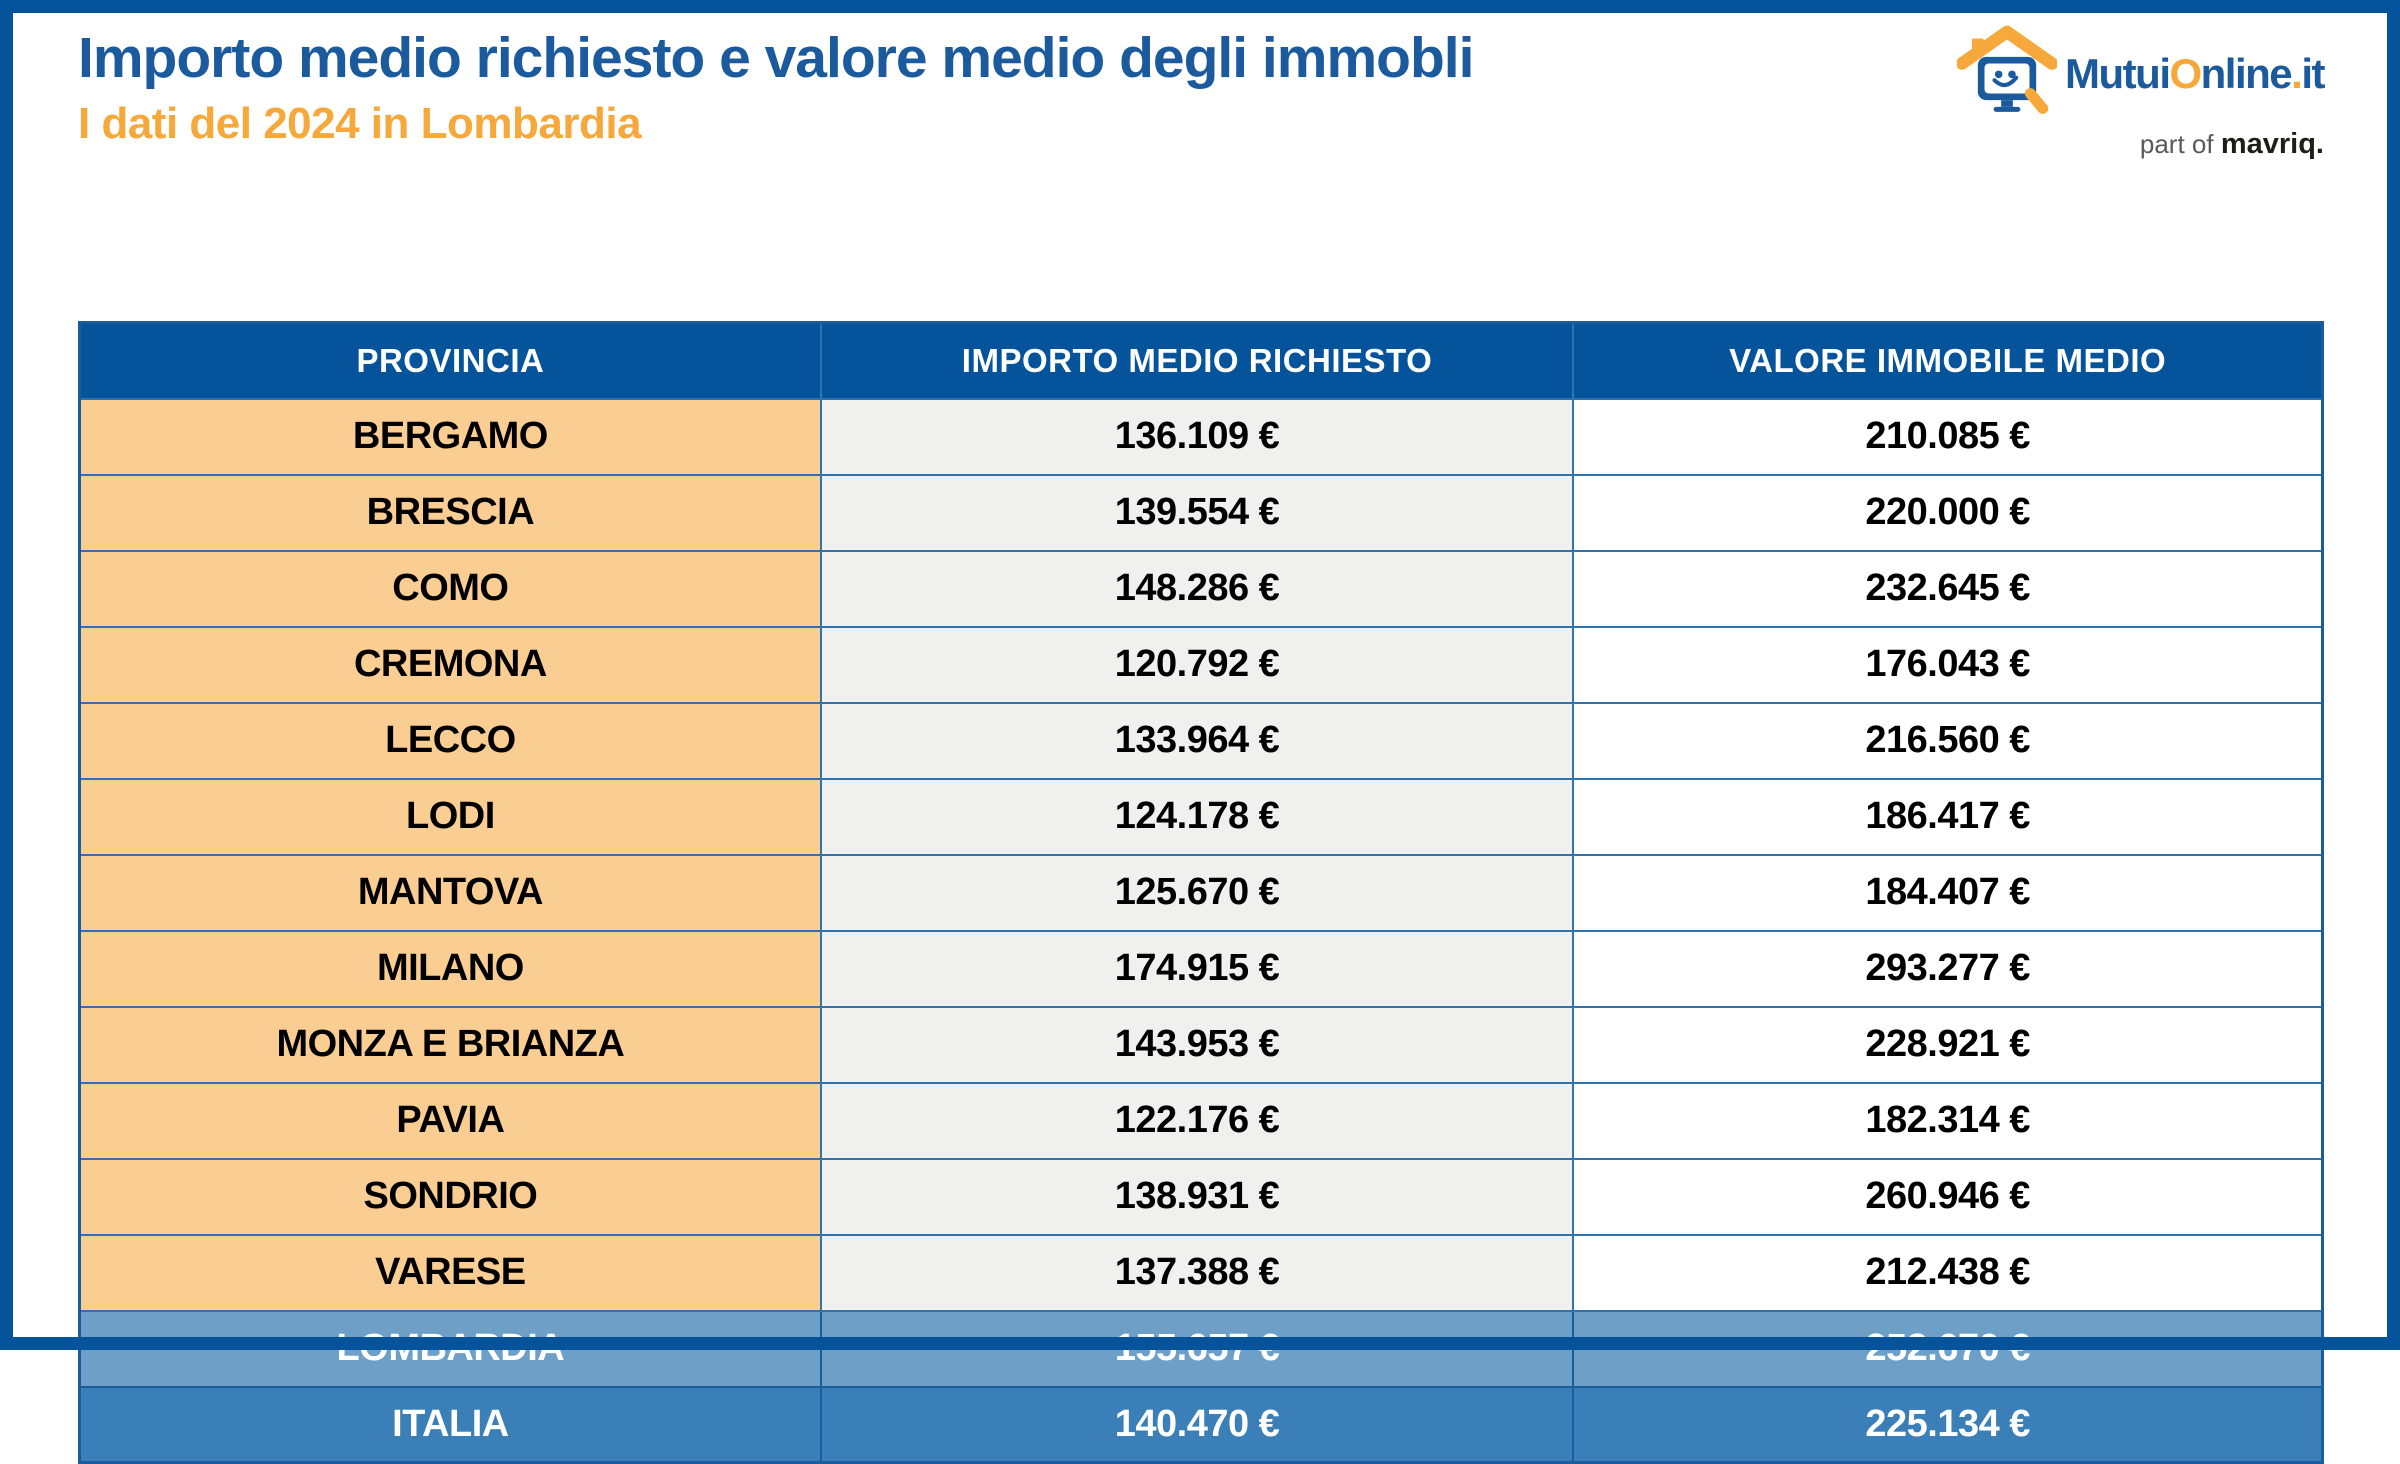 This screenshot has width=2400, height=1464. I want to click on importo-cell: 120.792 €, so click(1197, 664).